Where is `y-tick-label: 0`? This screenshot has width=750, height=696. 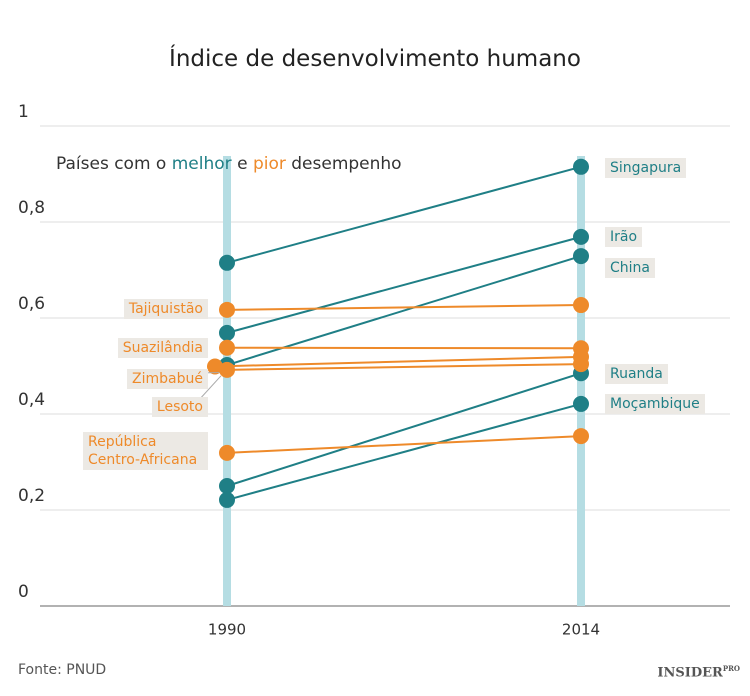
y-tick-label: 0 is located at coordinates (23, 592).